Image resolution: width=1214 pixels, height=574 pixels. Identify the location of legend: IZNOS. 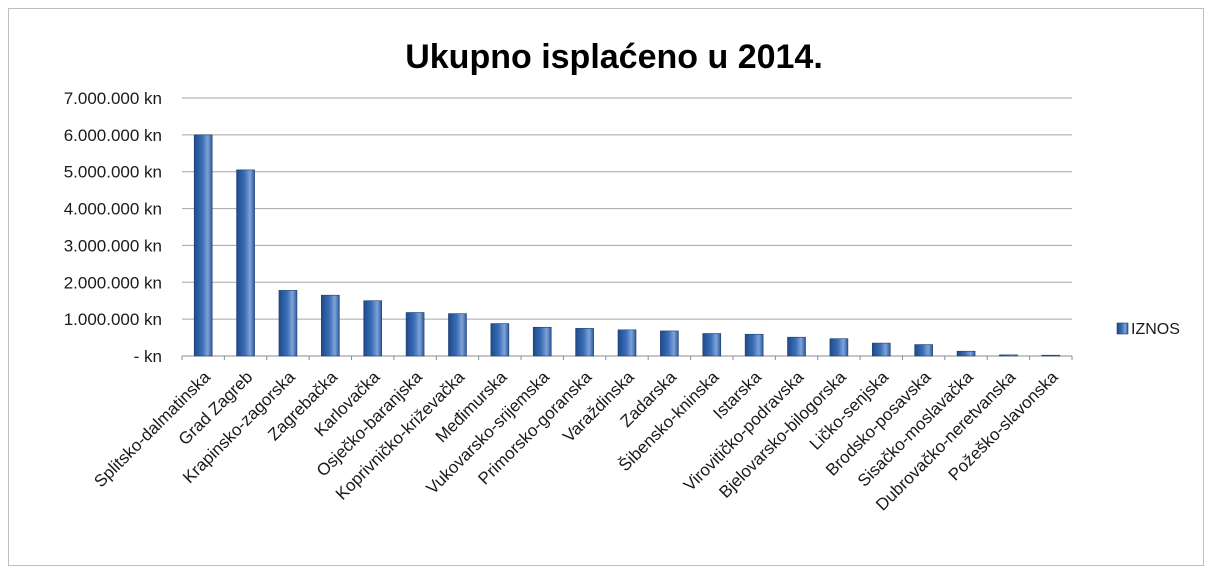
(1148, 329).